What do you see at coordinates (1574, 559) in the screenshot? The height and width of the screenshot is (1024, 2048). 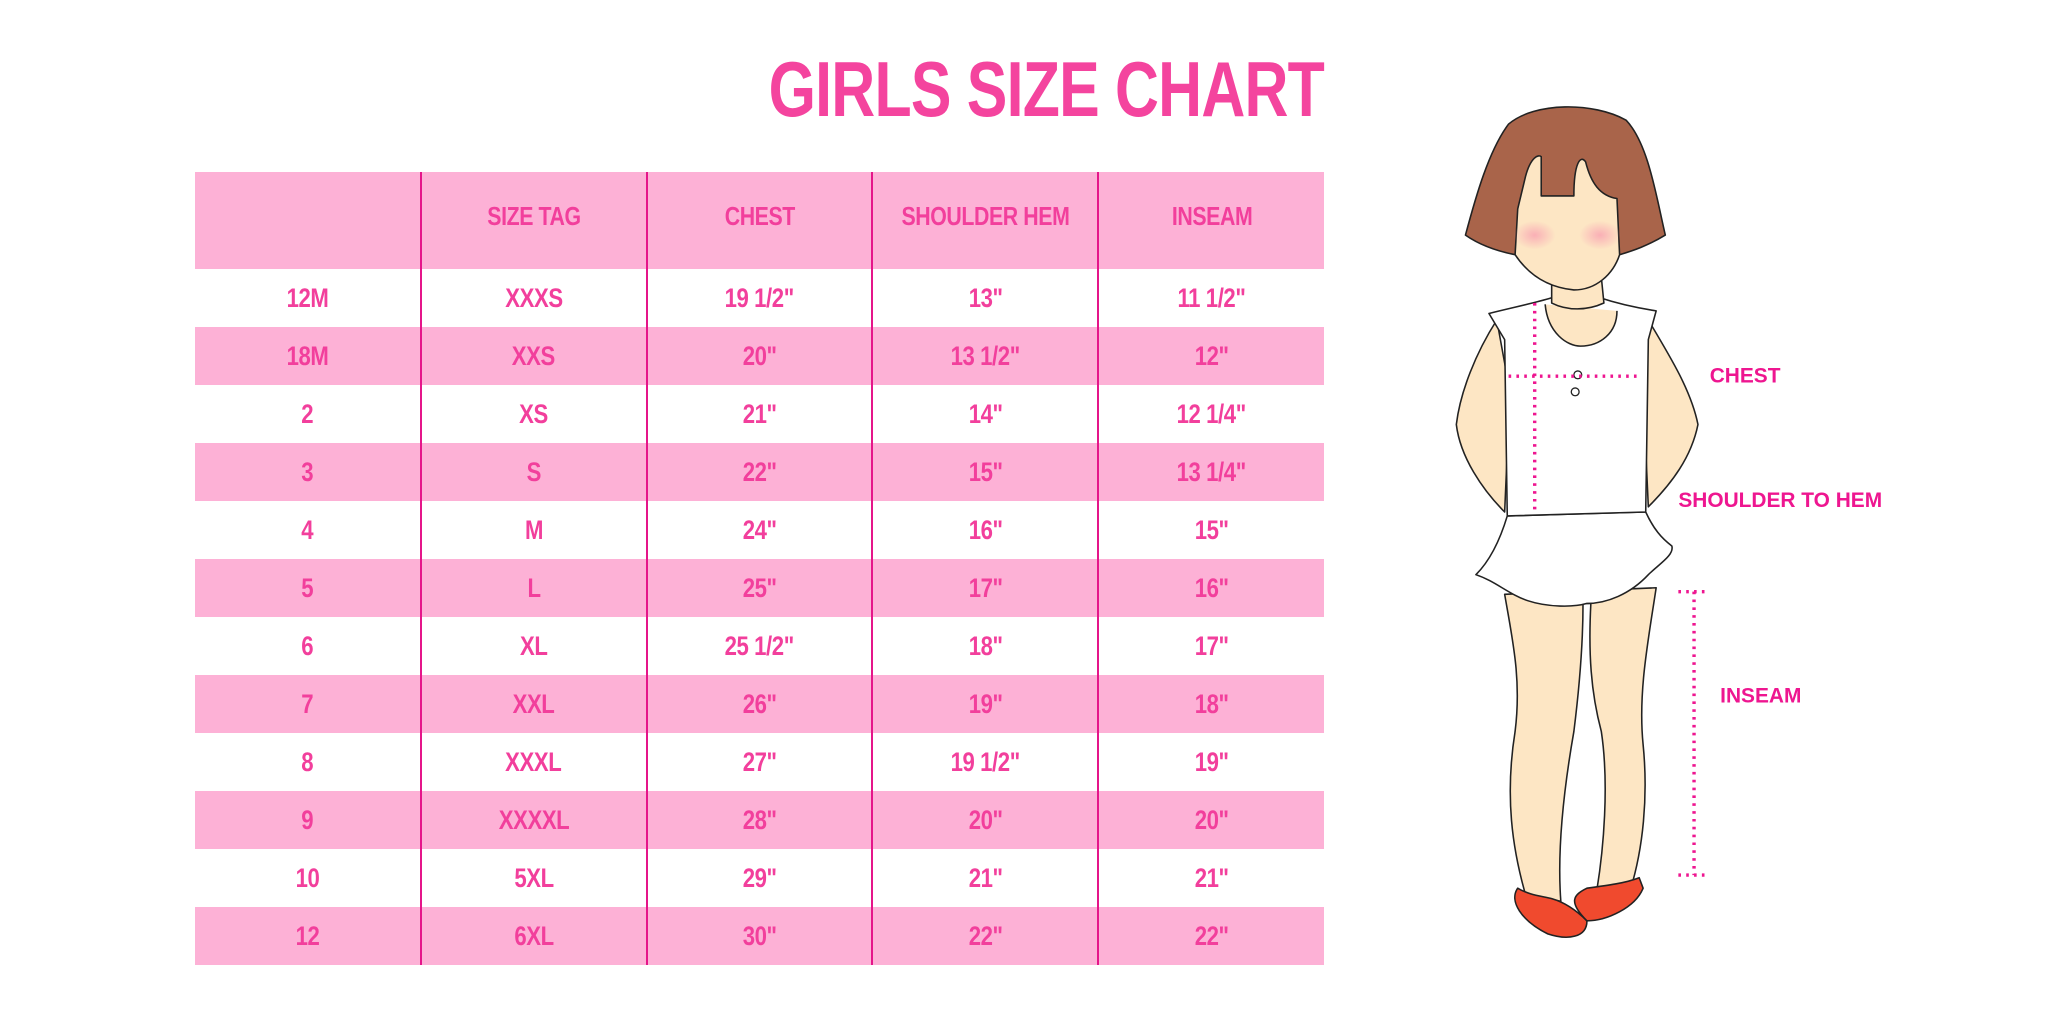 I see `skirt` at bounding box center [1574, 559].